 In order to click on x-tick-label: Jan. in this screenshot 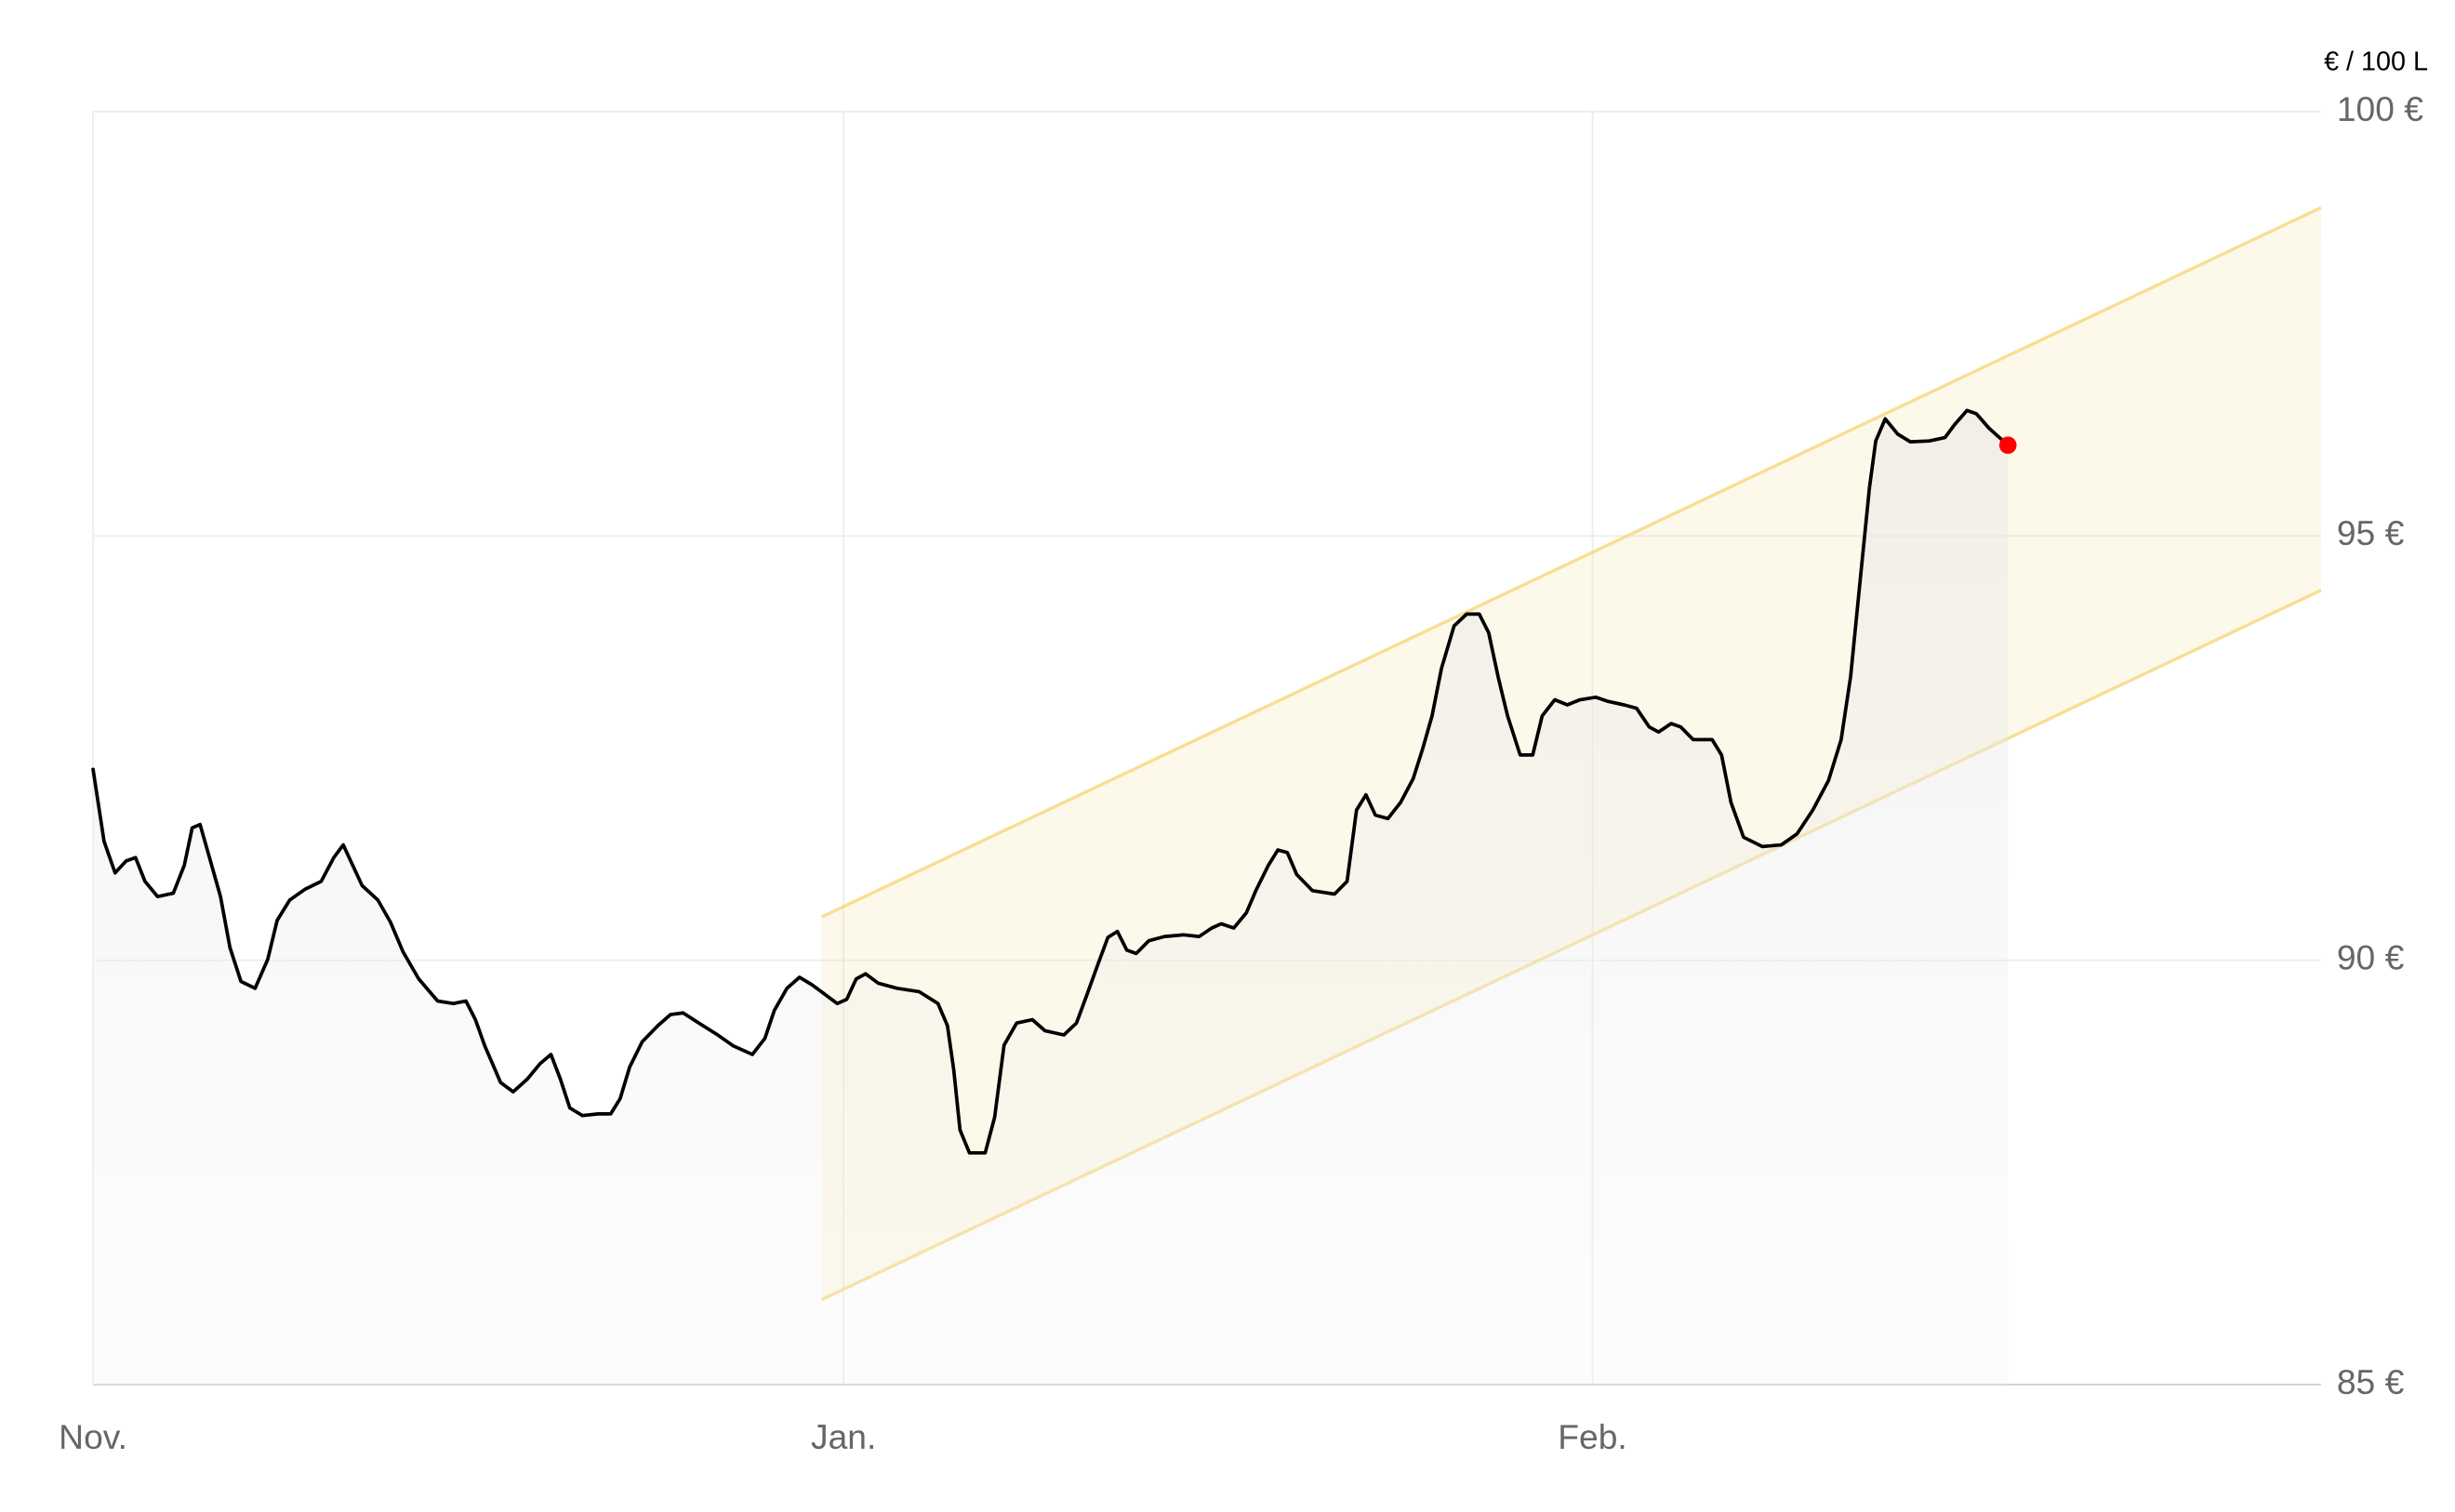, I will do `click(843, 1436)`.